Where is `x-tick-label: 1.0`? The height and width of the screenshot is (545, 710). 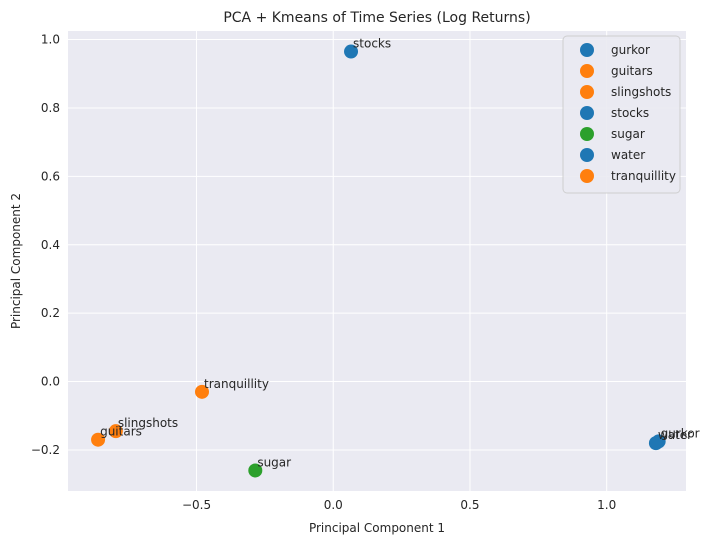
x-tick-label: 1.0 is located at coordinates (606, 505).